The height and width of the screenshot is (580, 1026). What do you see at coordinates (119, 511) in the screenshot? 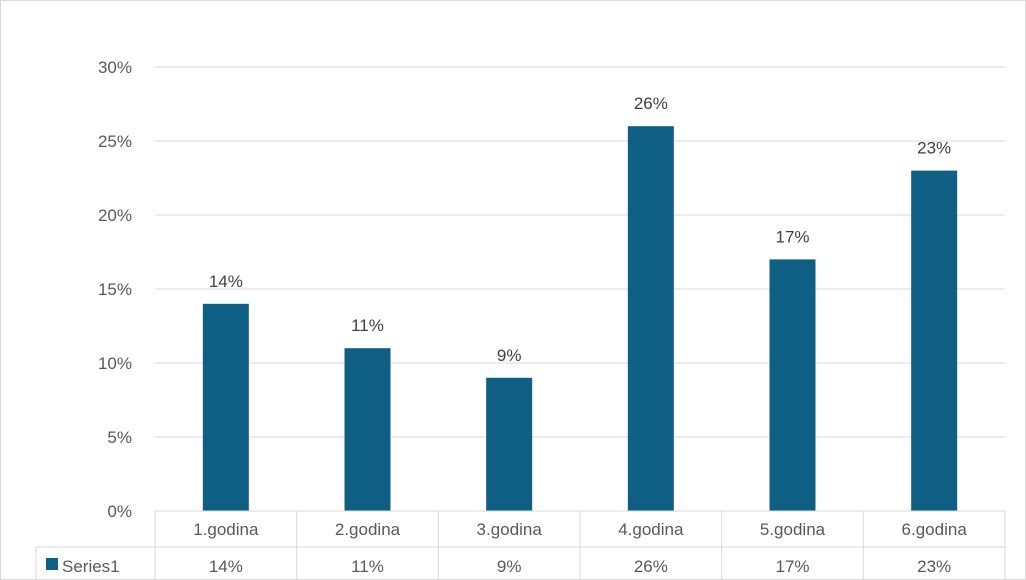
I see `y-tick-label: 0%` at bounding box center [119, 511].